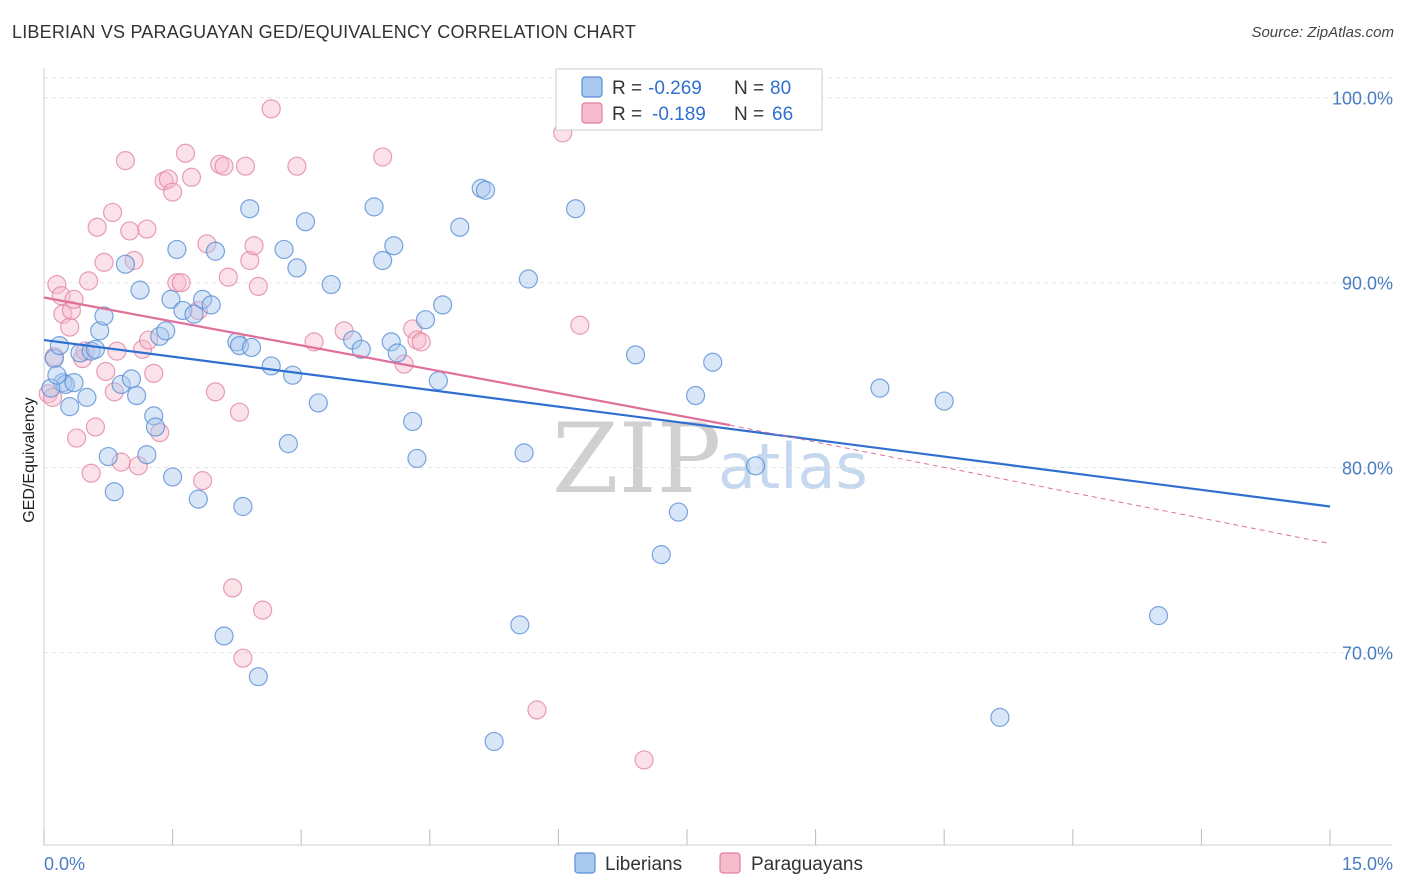  Describe the element at coordinates (1367, 469) in the screenshot. I see `y-tick-label: 80.0%` at that location.